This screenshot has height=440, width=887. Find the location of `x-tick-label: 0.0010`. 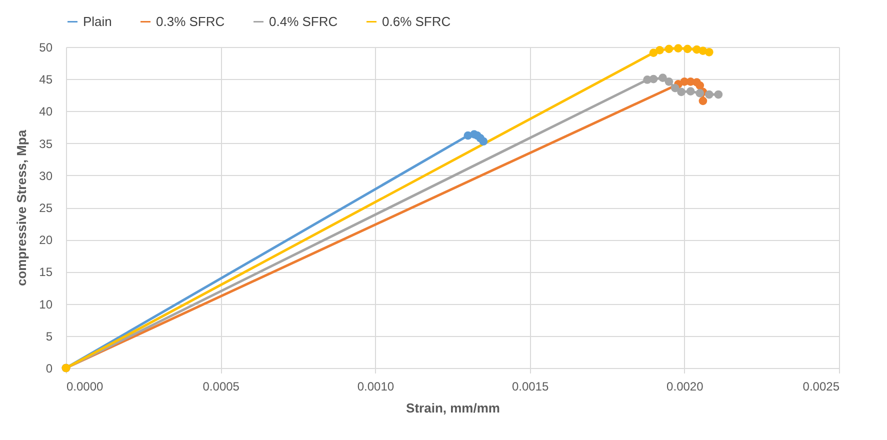

x-tick-label: 0.0010 is located at coordinates (375, 387).